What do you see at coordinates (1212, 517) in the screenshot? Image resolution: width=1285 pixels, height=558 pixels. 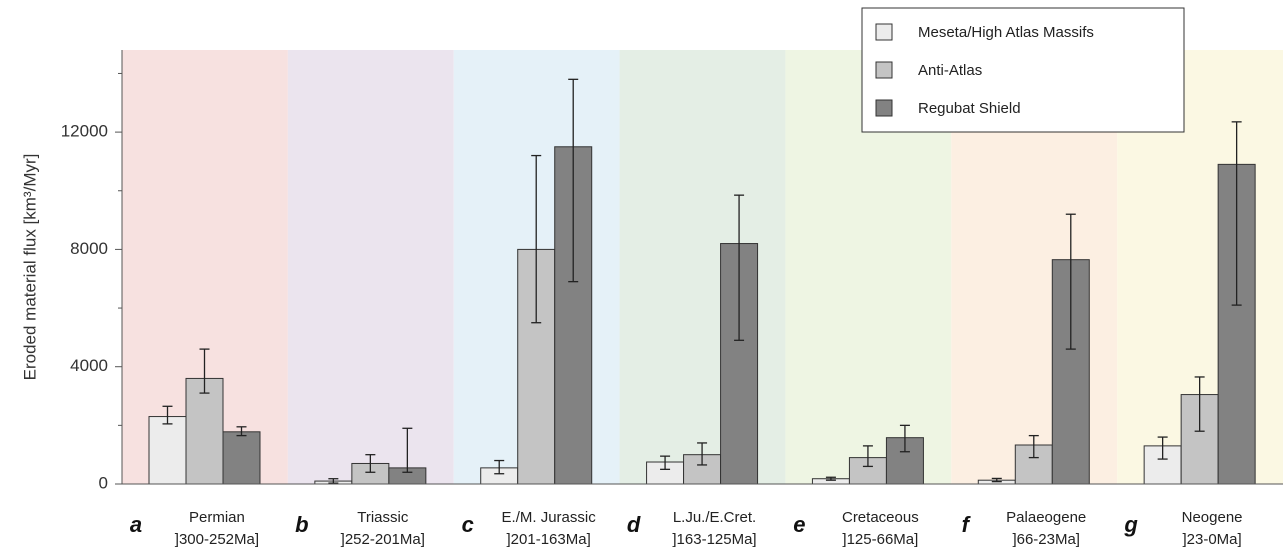 I see `period-name: Neogene` at bounding box center [1212, 517].